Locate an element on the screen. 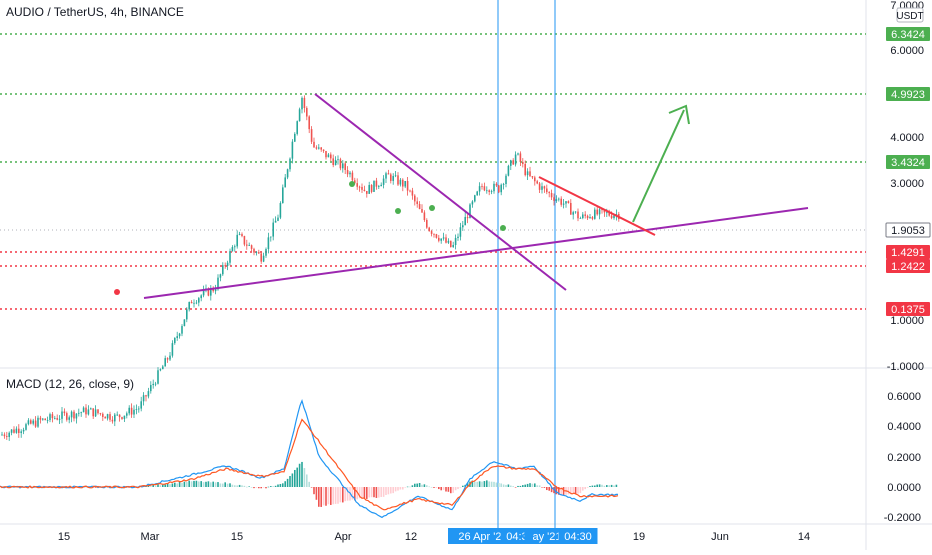  macd-tick-label: -0.2000 is located at coordinates (902, 518).